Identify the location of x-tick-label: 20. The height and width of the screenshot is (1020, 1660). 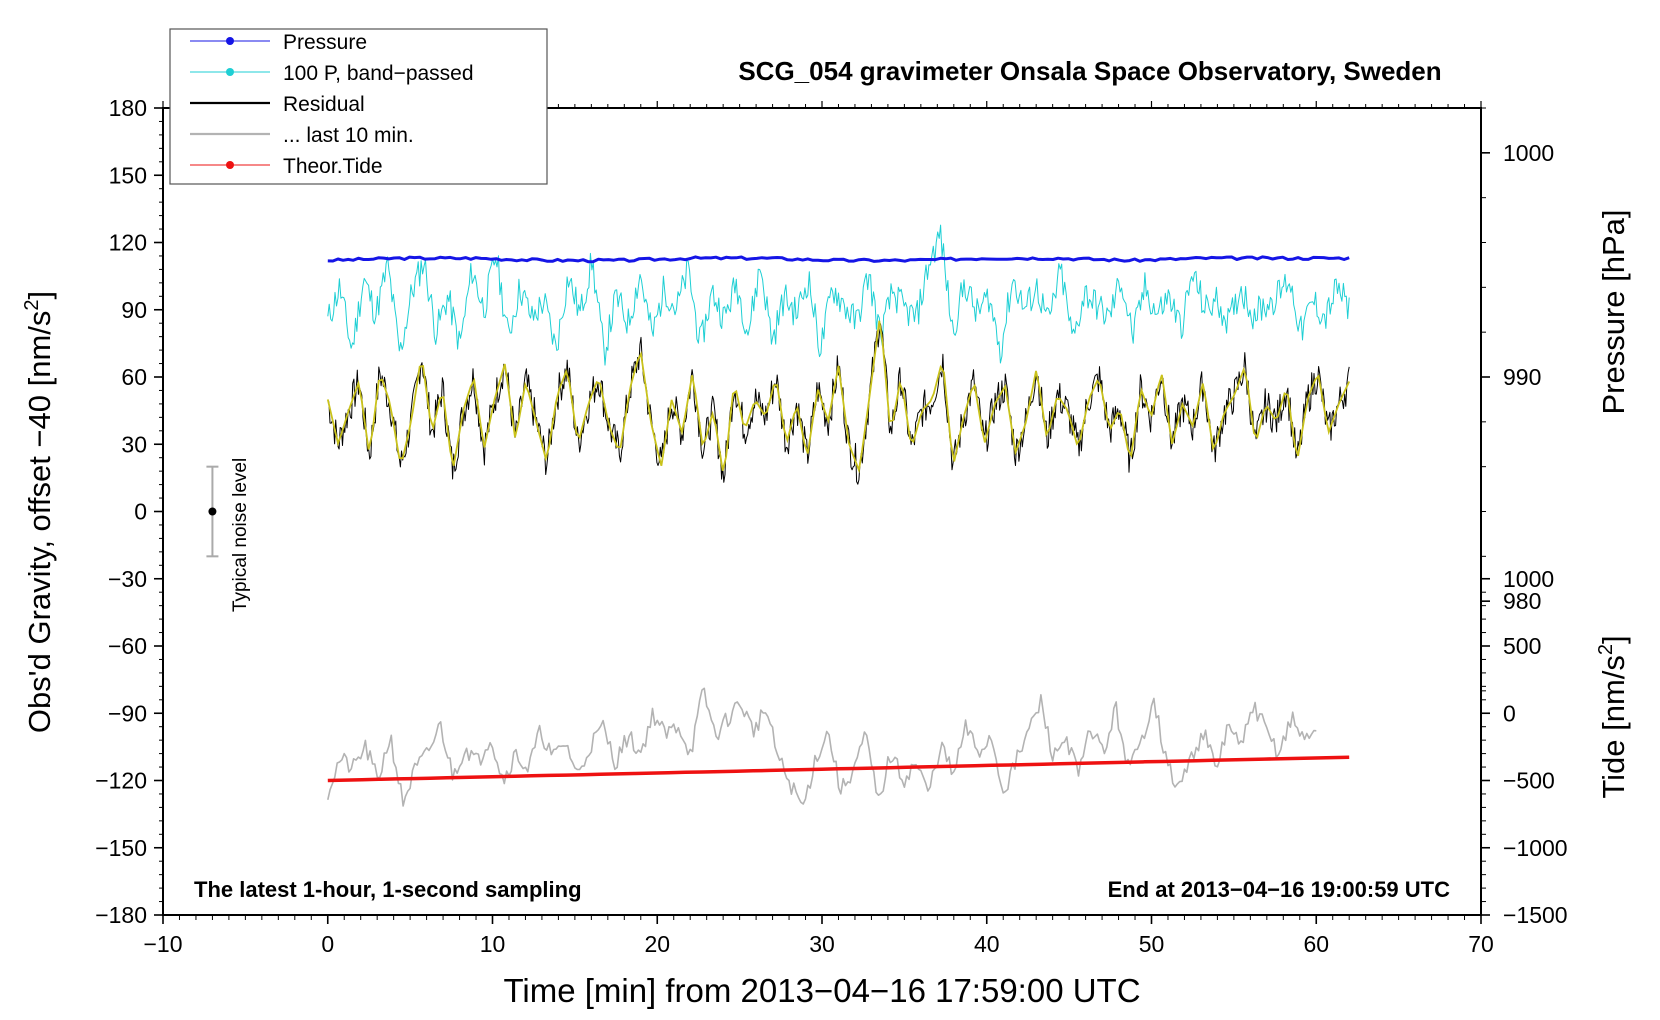
(657, 944).